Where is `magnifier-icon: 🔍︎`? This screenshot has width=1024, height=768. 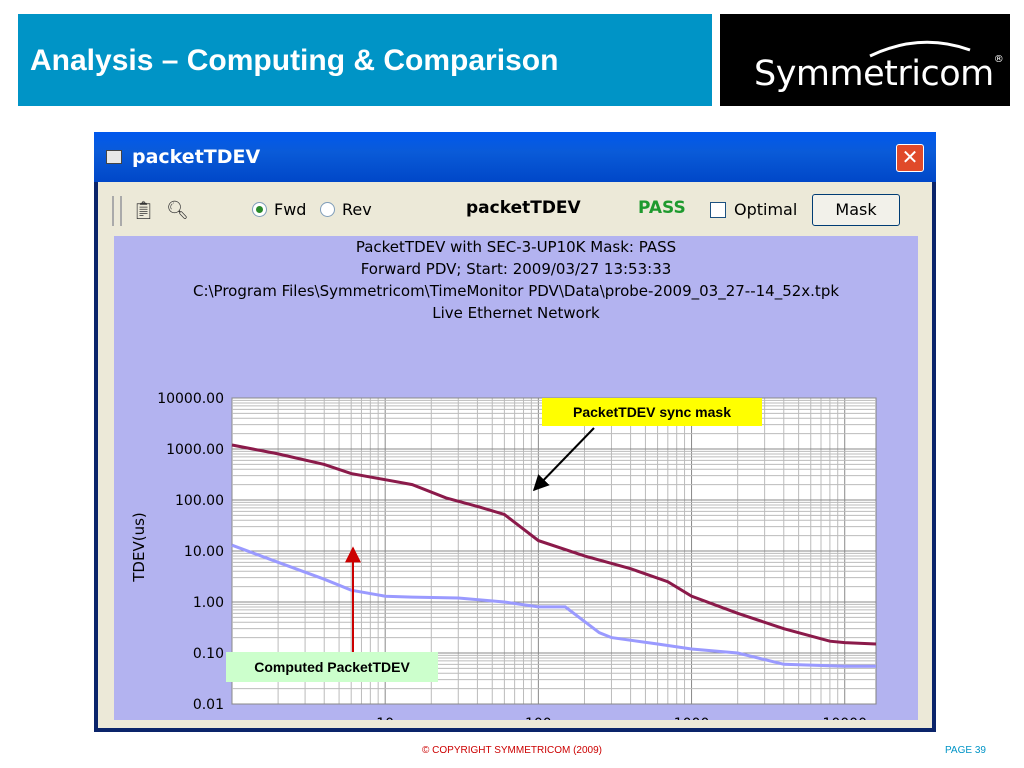 magnifier-icon: 🔍︎ is located at coordinates (177, 210).